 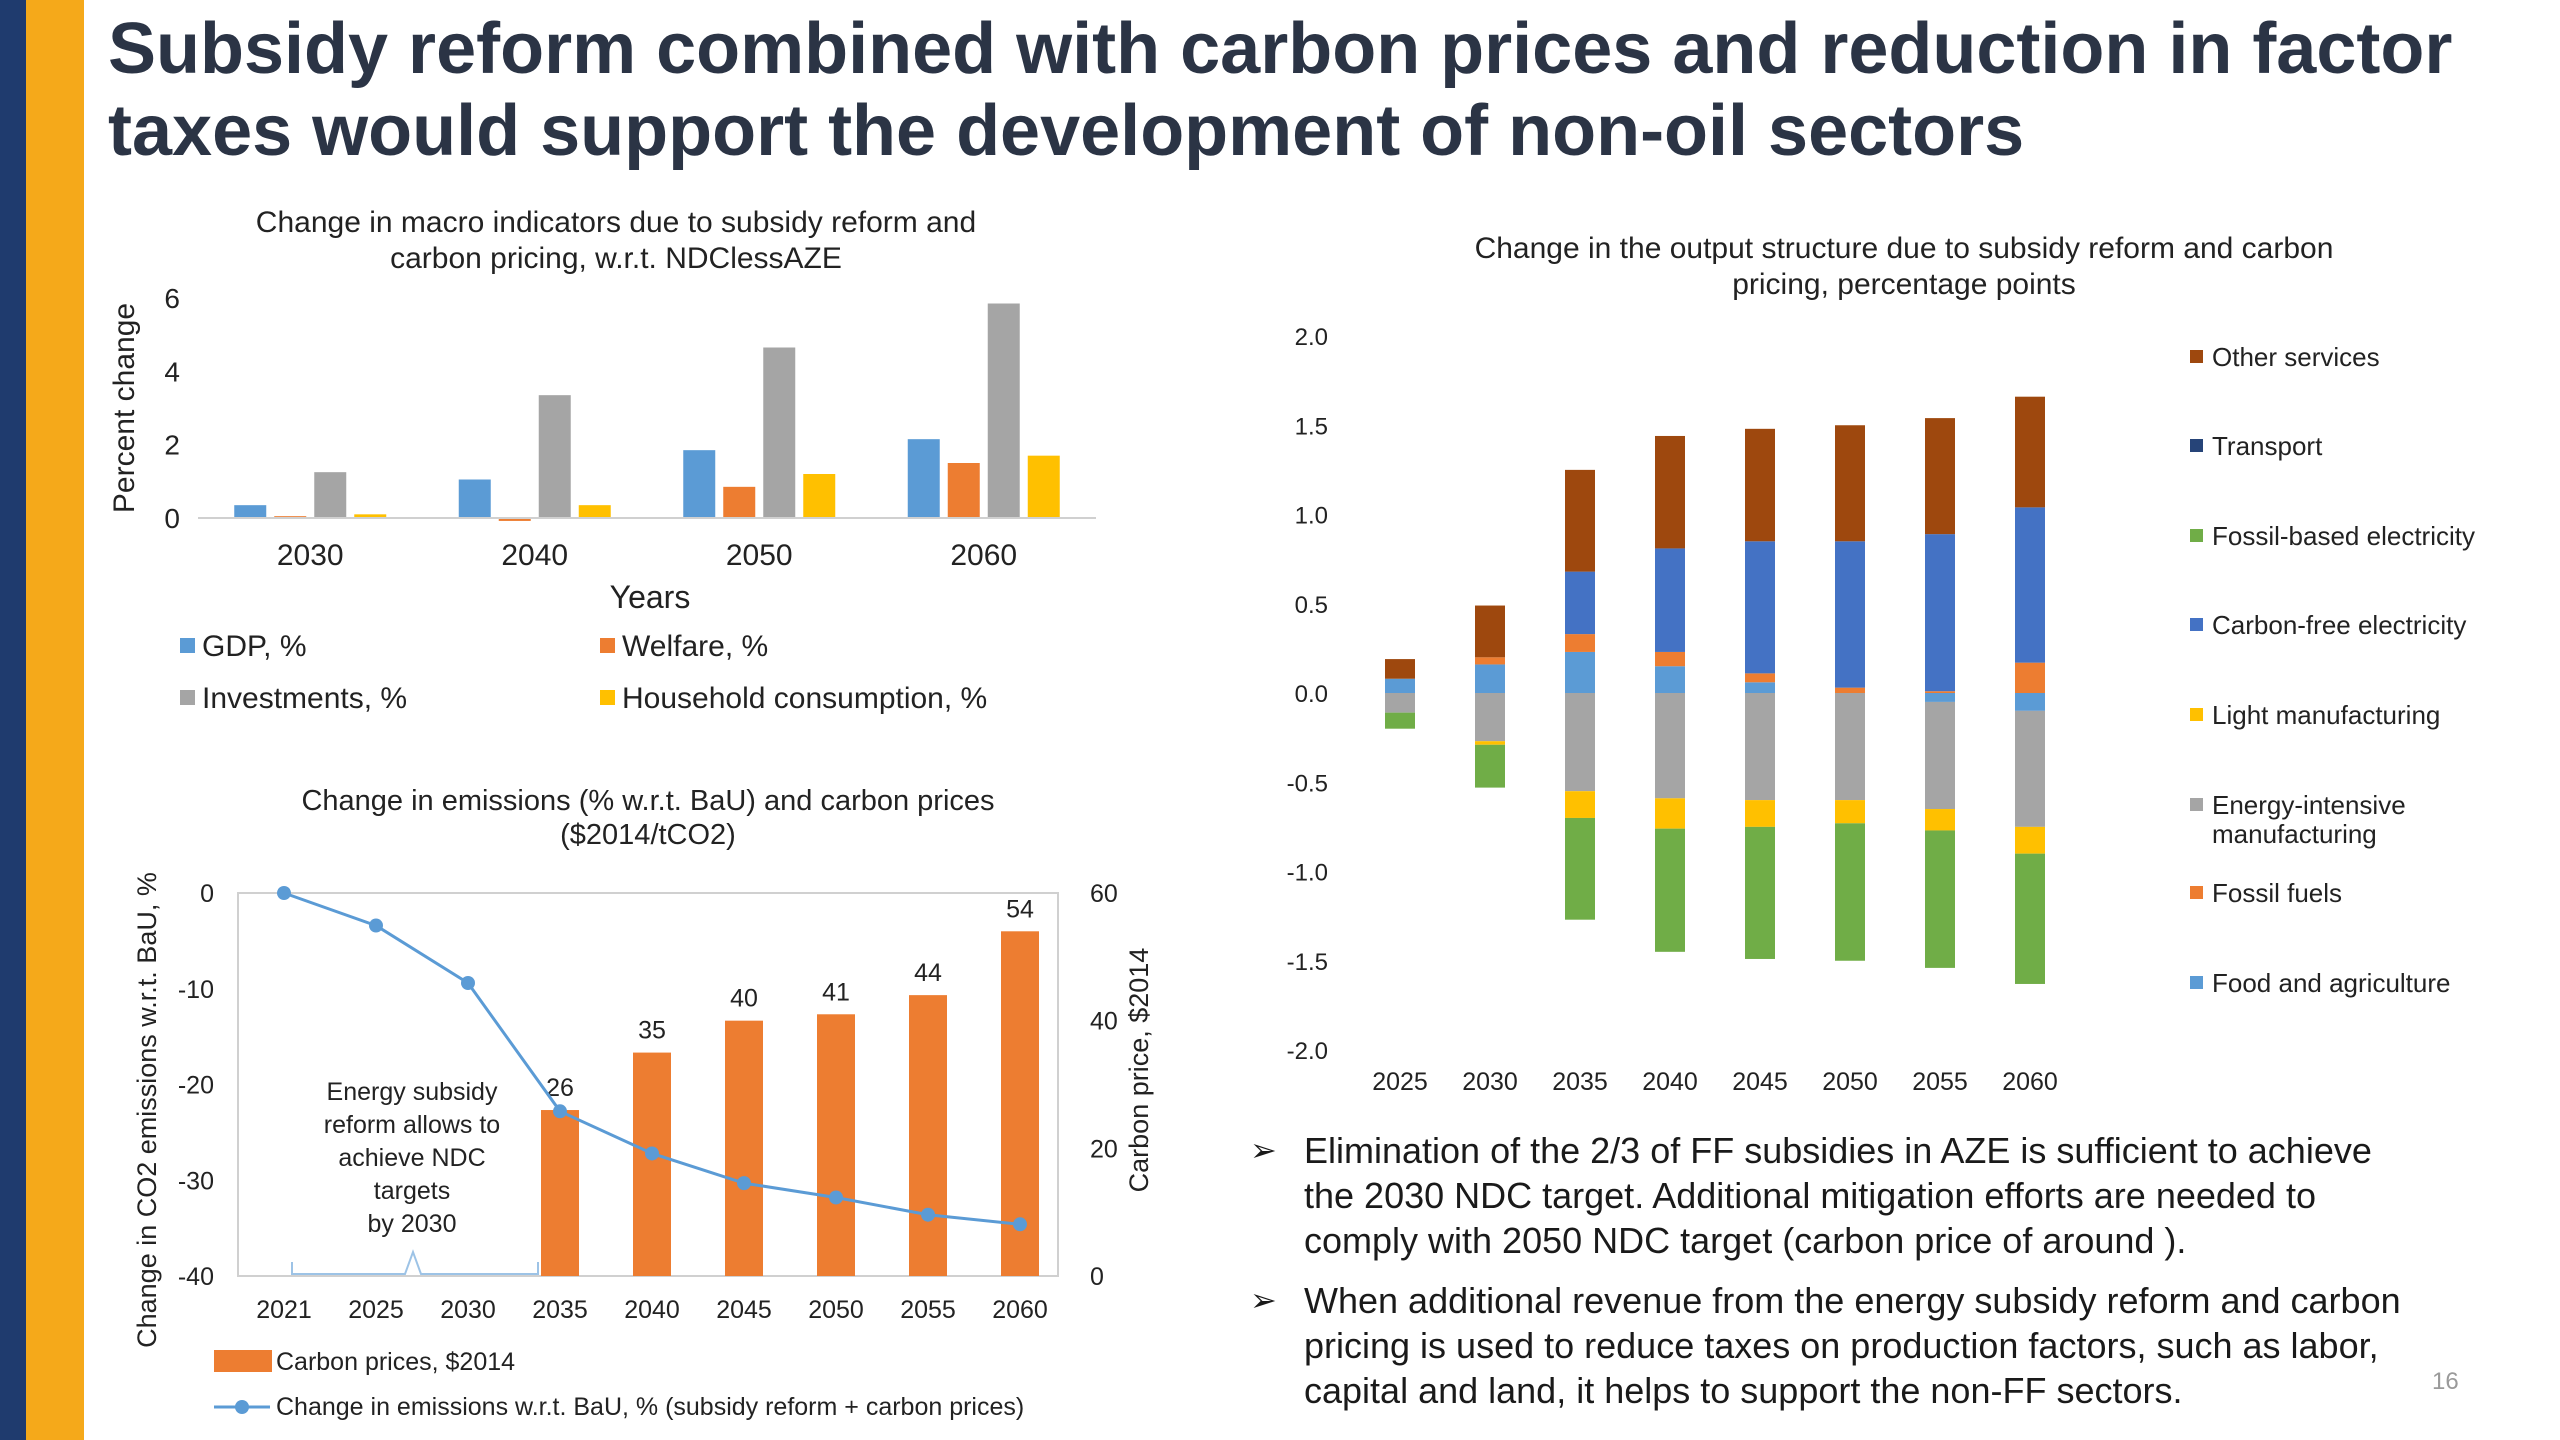 I want to click on legend-label: Light manufacturing, so click(x=2326, y=715).